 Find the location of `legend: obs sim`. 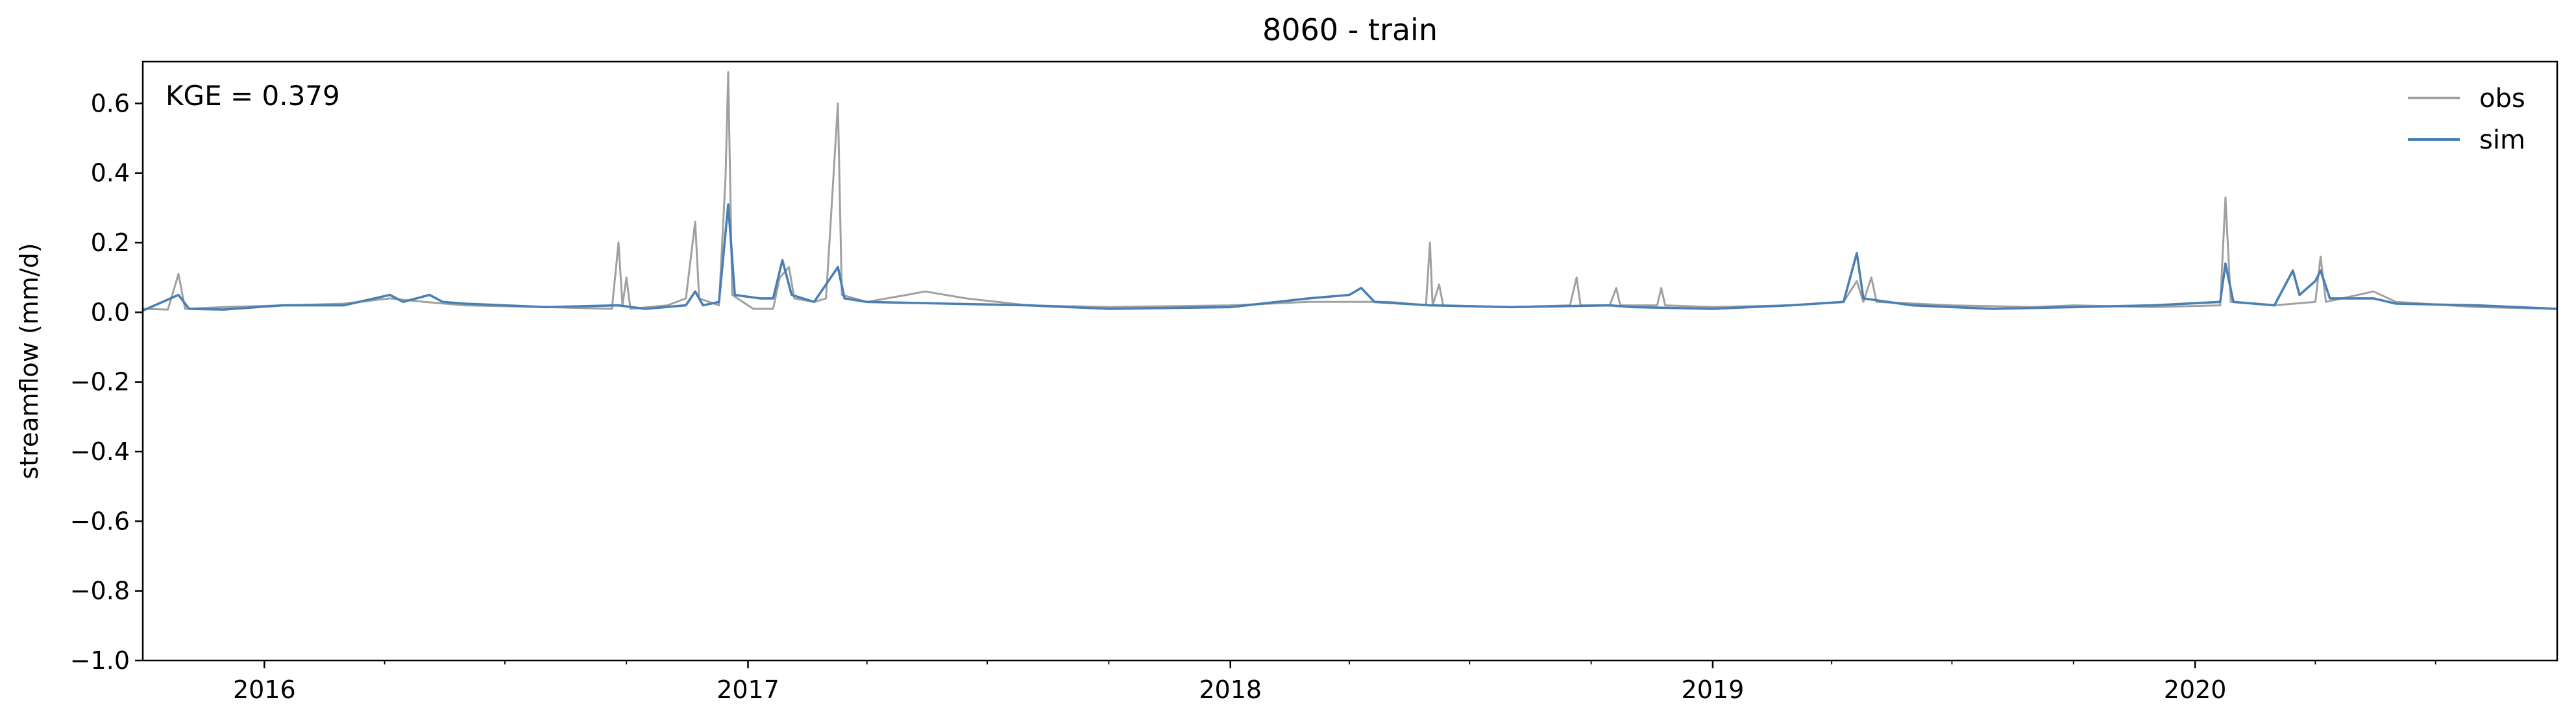

legend: obs sim is located at coordinates (2466, 119).